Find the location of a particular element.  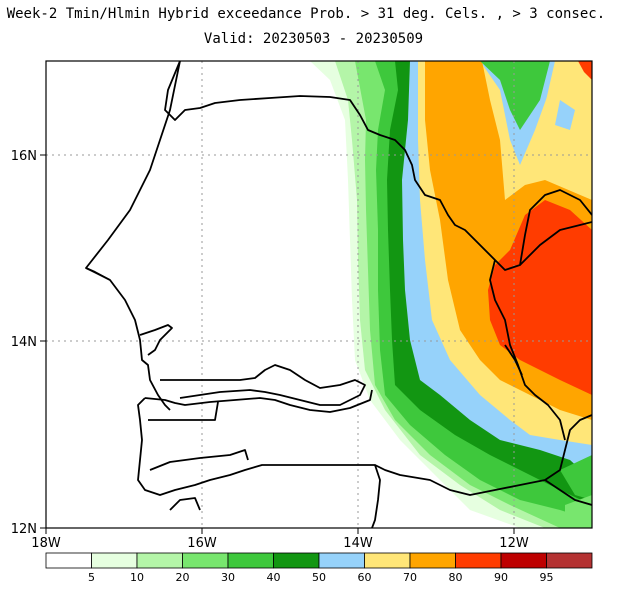

contour-30-south is located at coordinates (576, 477).